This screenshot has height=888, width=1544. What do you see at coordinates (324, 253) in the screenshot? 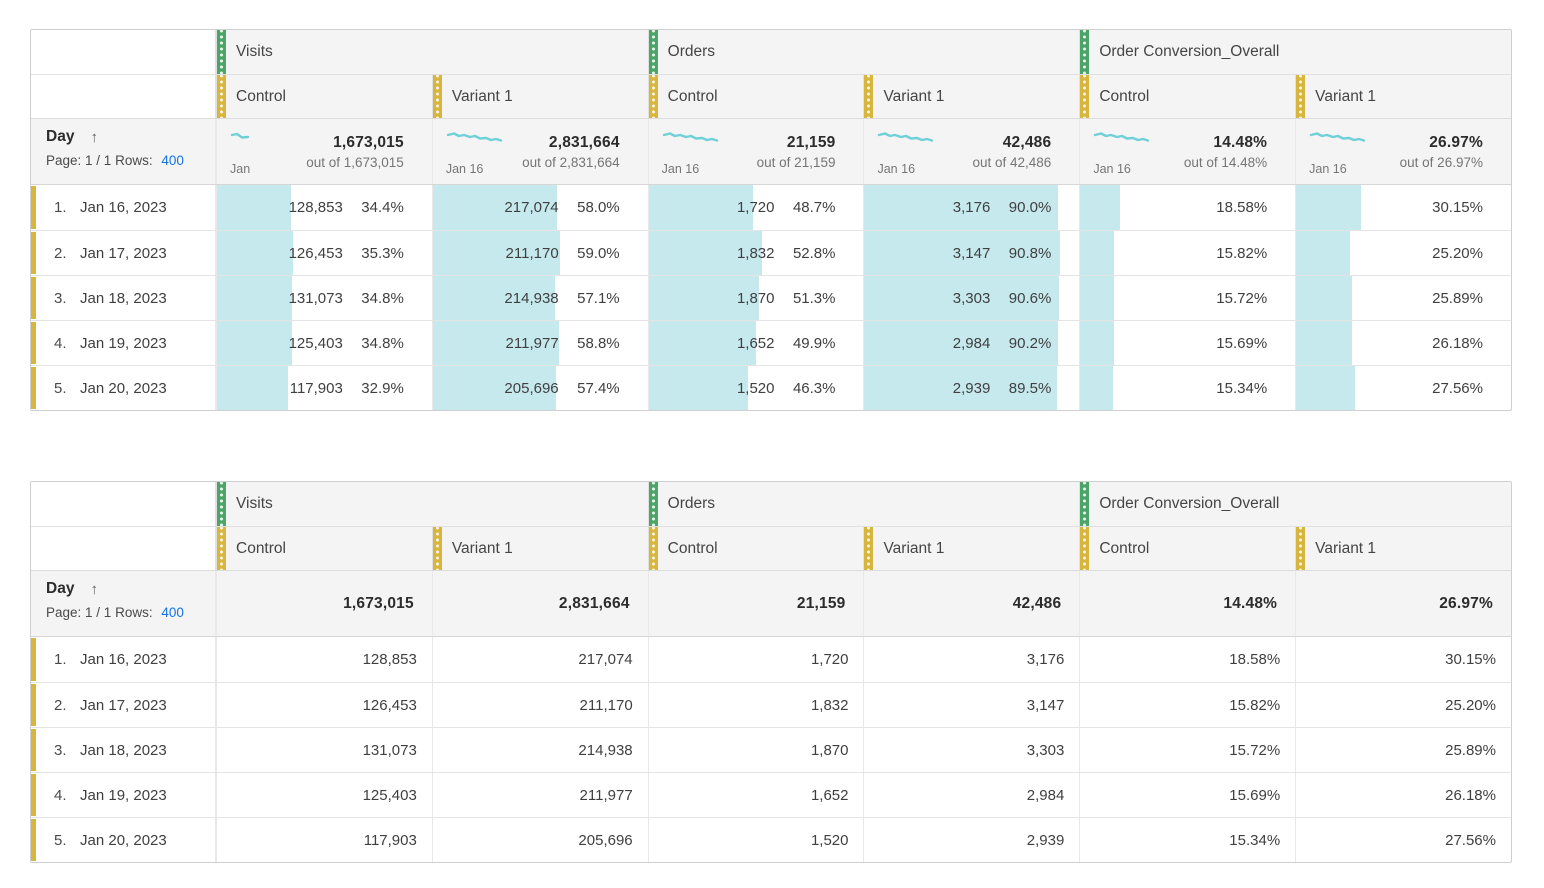
I see `metric-value-cell: 126,453 35.3%` at bounding box center [324, 253].